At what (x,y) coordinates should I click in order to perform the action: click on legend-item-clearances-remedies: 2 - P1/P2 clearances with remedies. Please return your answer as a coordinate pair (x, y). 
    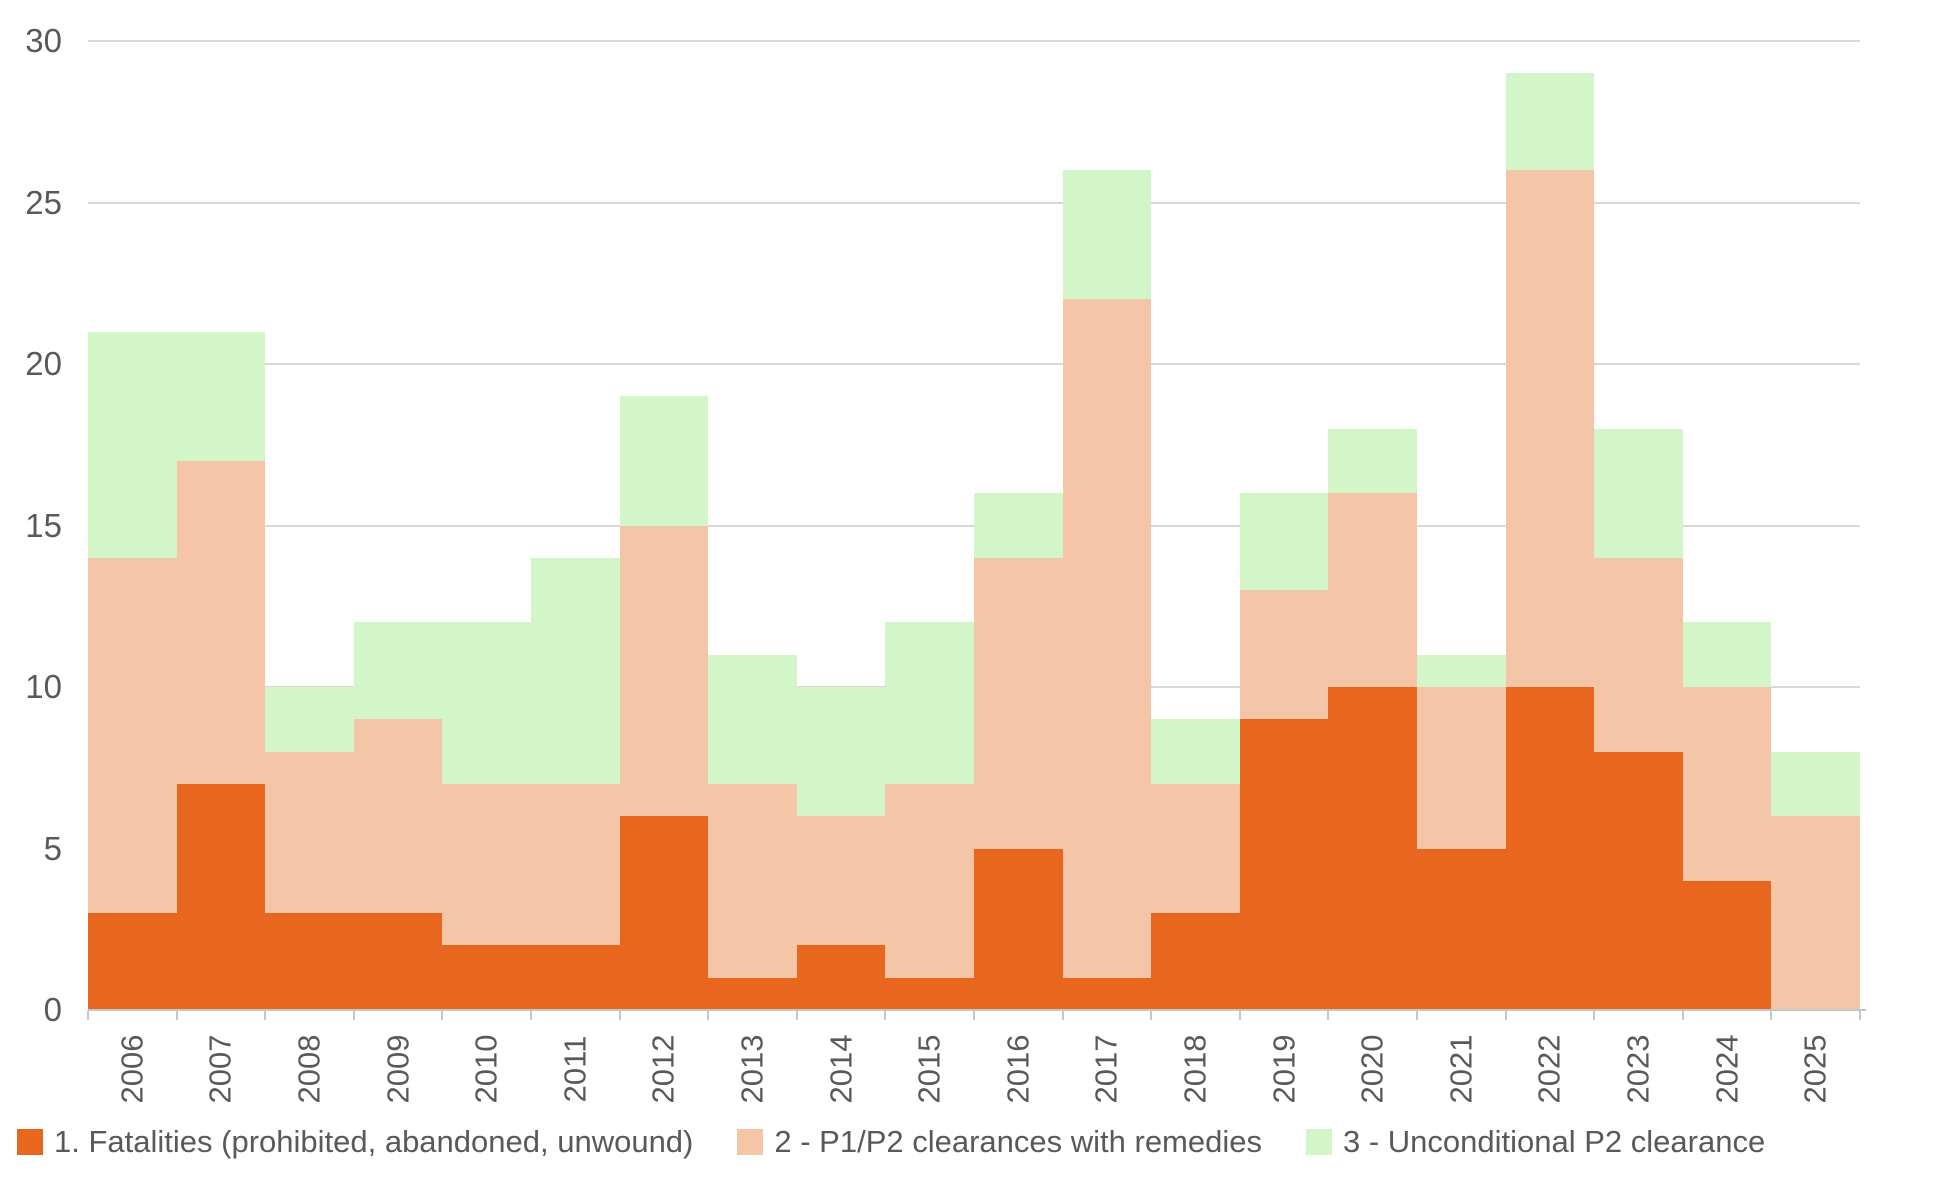
    Looking at the image, I should click on (999, 1142).